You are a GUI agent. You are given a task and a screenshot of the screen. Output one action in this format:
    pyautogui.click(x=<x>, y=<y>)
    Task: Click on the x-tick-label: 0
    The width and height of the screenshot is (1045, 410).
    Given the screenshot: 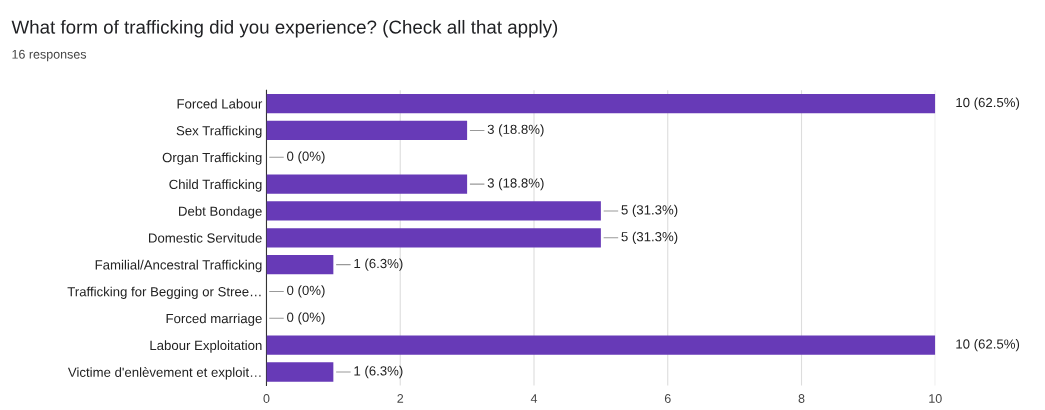 What is the action you would take?
    pyautogui.click(x=266, y=398)
    